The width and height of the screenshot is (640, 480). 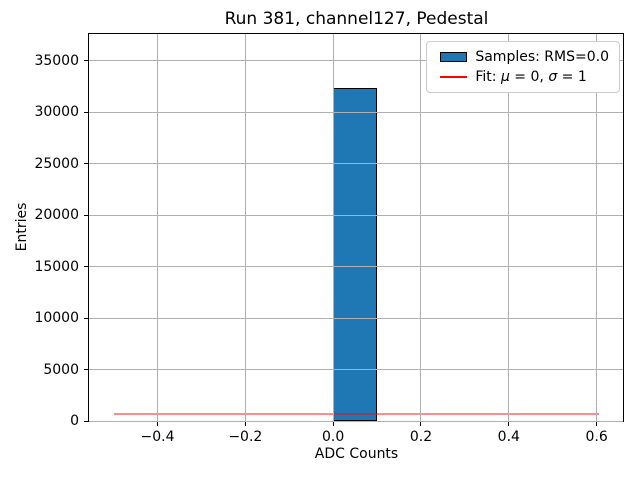 I want to click on x-axis-label: ADC Counts, so click(x=356, y=454).